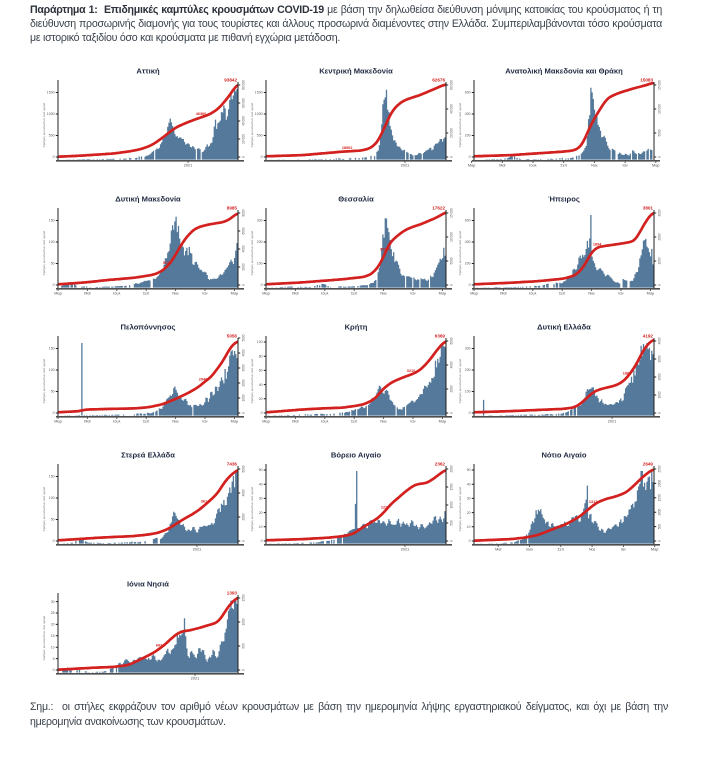 This screenshot has width=715, height=783. What do you see at coordinates (438, 208) in the screenshot?
I see `svg-text: 17622` at bounding box center [438, 208].